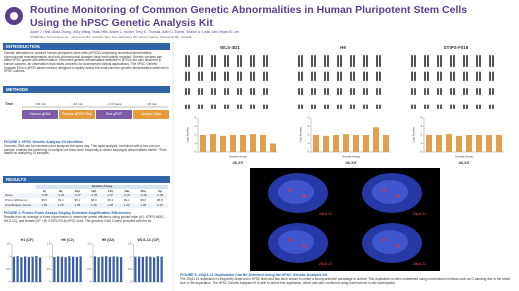 This screenshot has height=291, width=519. What do you see at coordinates (110, 195) in the screenshot?
I see `table-cell: -3.37` at bounding box center [110, 195].